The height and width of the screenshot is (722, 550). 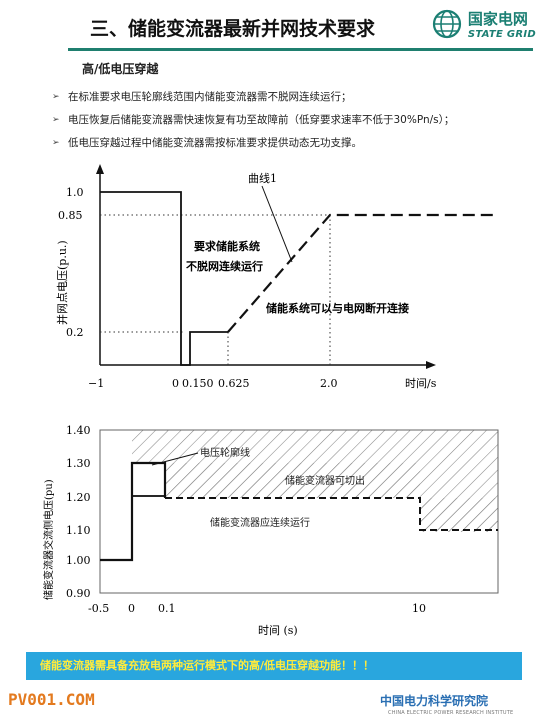 What do you see at coordinates (78, 593) in the screenshot?
I see `y-tick-label: 0.90` at bounding box center [78, 593].